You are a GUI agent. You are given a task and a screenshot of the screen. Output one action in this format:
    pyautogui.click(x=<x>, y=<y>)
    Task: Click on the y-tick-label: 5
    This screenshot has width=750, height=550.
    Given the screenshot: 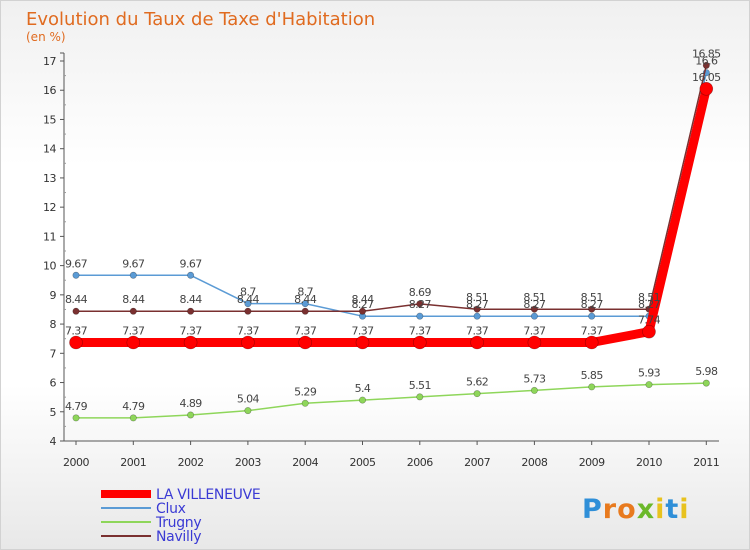 What is the action you would take?
    pyautogui.click(x=53, y=412)
    